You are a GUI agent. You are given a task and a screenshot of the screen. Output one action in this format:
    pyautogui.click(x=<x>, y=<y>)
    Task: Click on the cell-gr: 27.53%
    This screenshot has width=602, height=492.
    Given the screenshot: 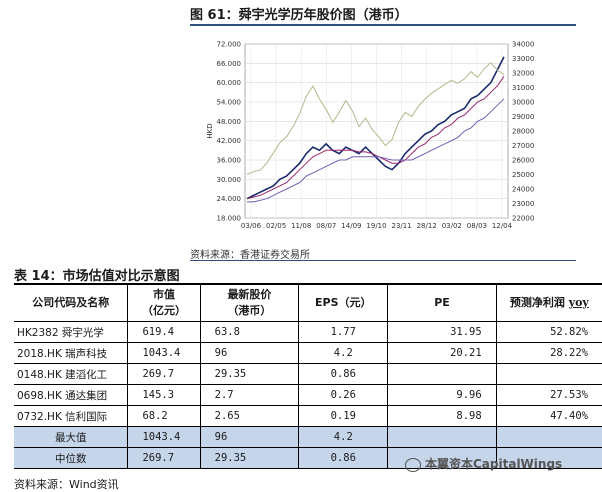 What is the action you would take?
    pyautogui.click(x=548, y=395)
    